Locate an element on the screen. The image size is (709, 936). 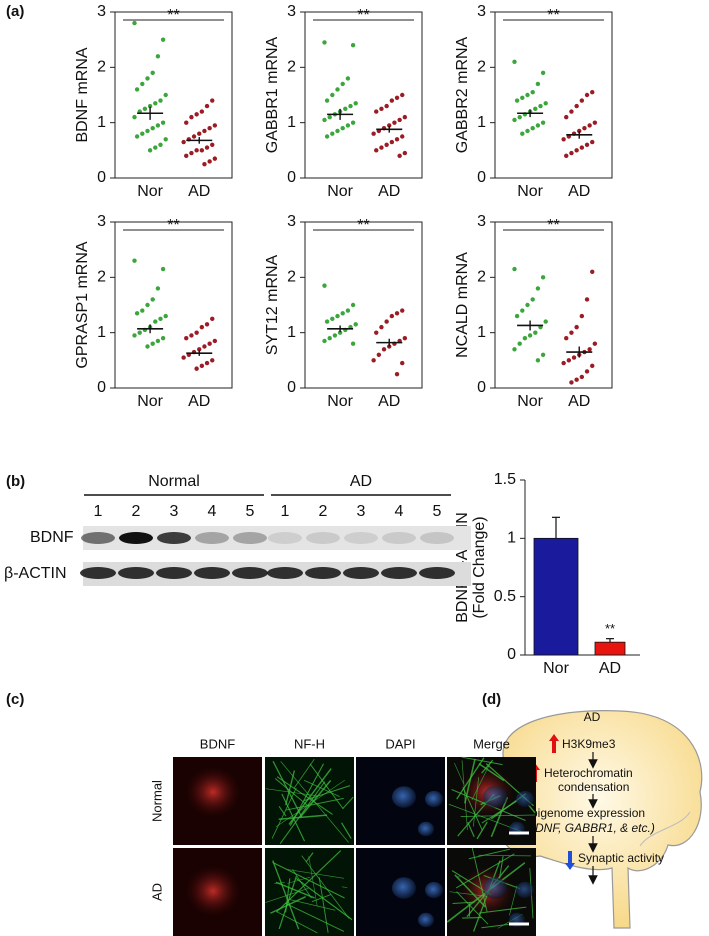
blot-row-label: β-ACTIN is located at coordinates (35, 573).